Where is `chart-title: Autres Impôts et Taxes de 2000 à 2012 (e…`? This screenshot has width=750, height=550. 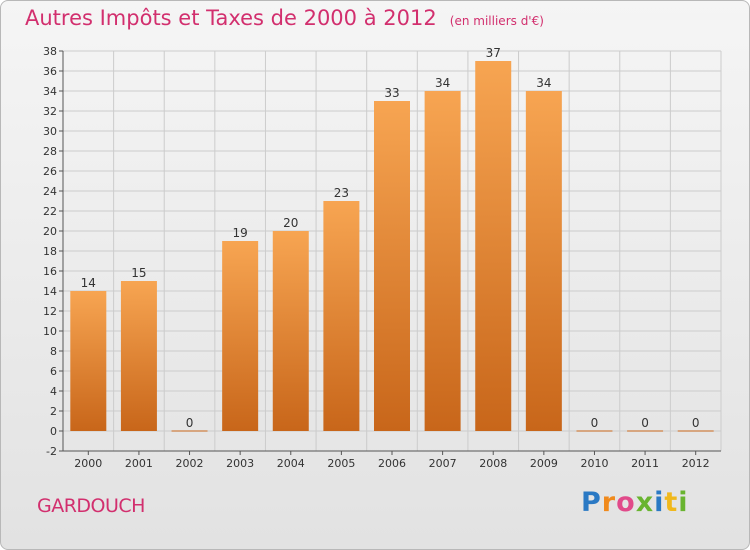
chart-title: Autres Impôts et Taxes de 2000 à 2012 (e… is located at coordinates (284, 18).